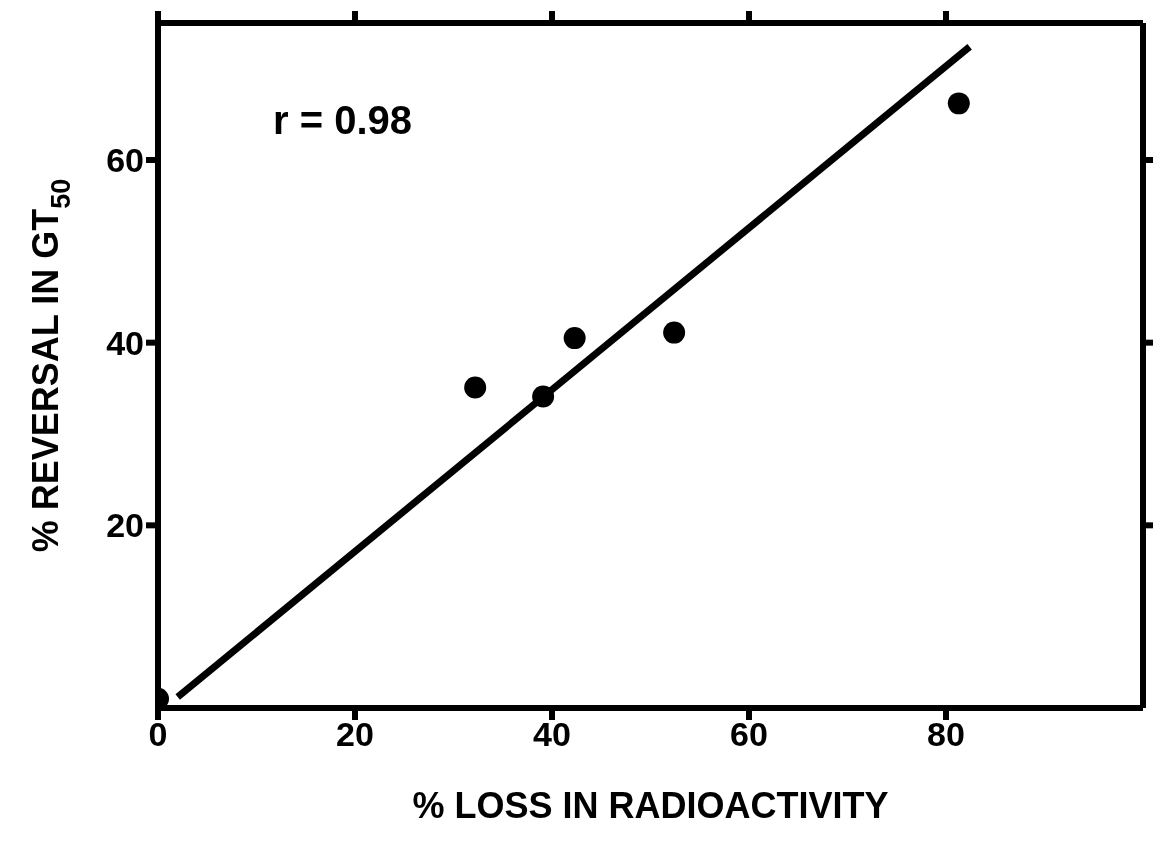 The image size is (1161, 866). I want to click on y-tick-label: 20, so click(125, 525).